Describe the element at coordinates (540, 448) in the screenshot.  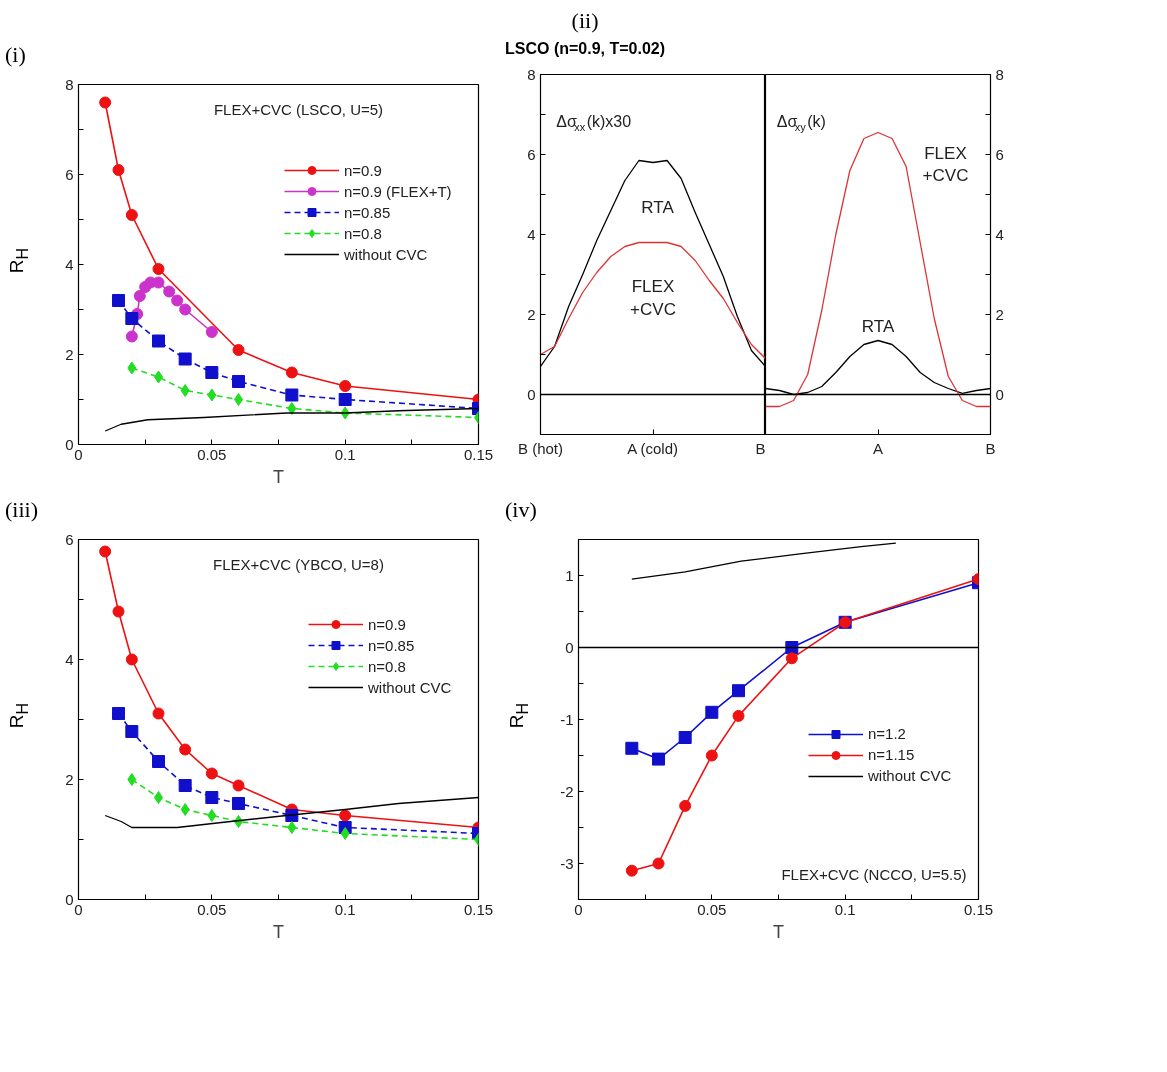
I see `x-tick-label: B (hot)` at that location.